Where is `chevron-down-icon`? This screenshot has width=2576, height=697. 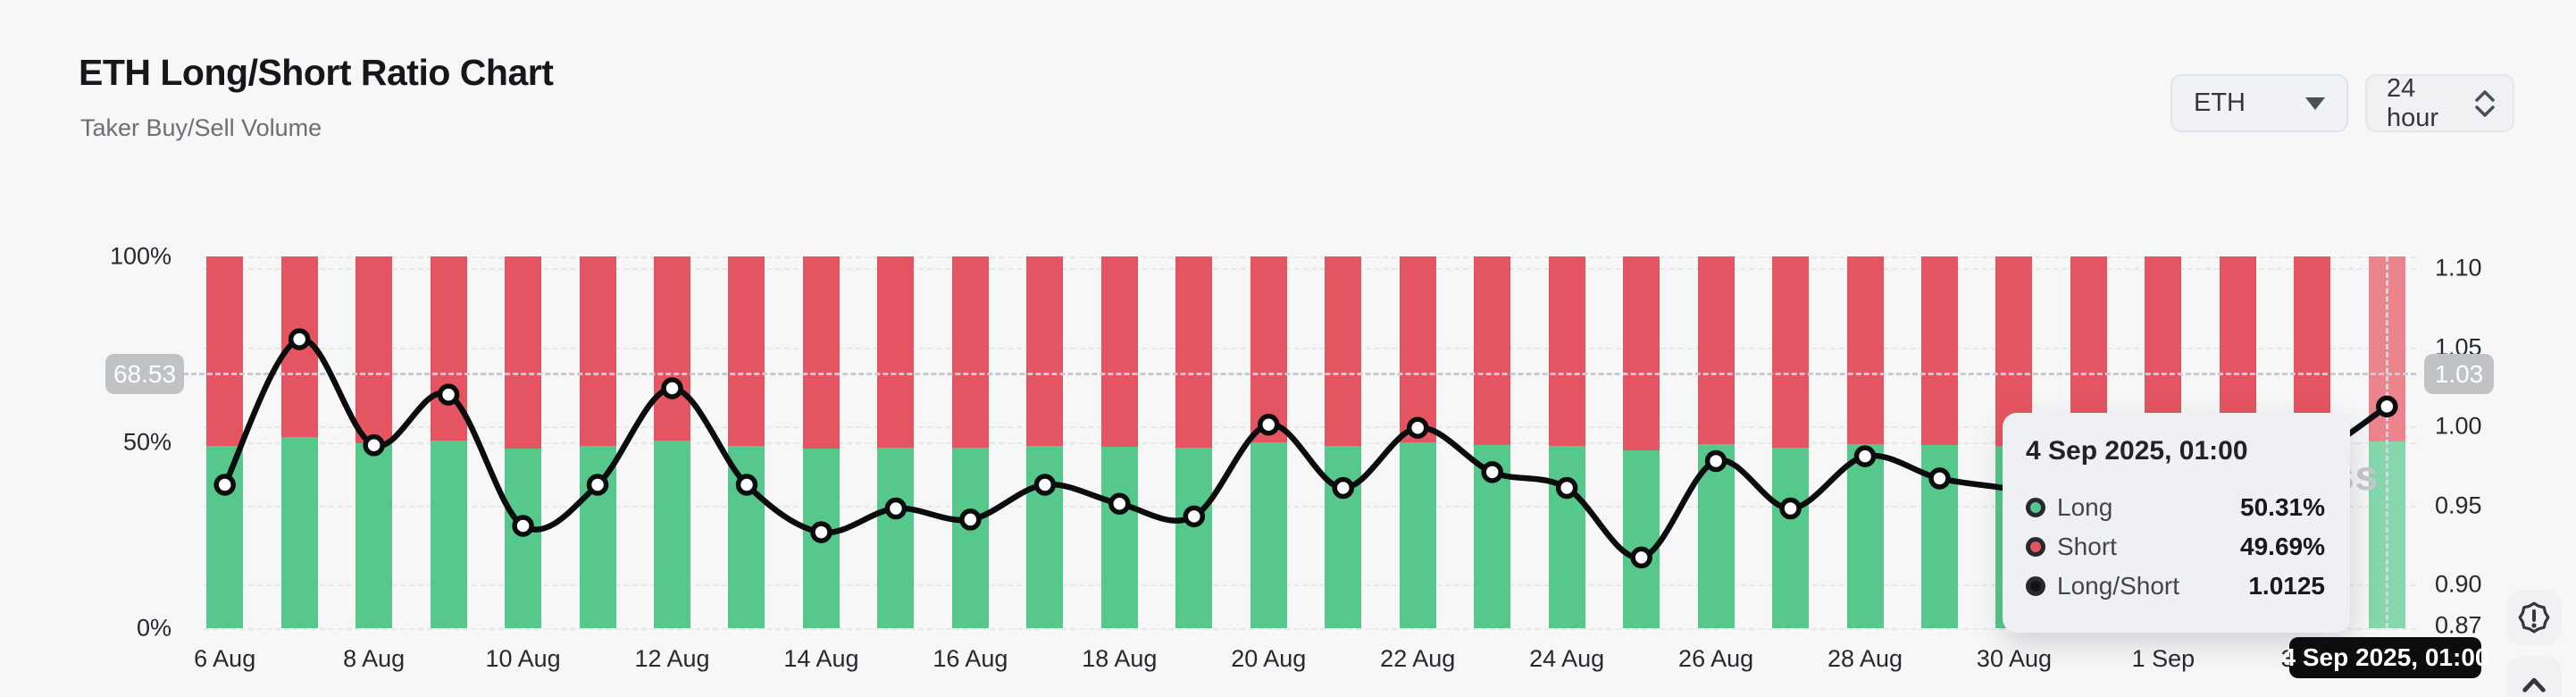 chevron-down-icon is located at coordinates (2315, 104).